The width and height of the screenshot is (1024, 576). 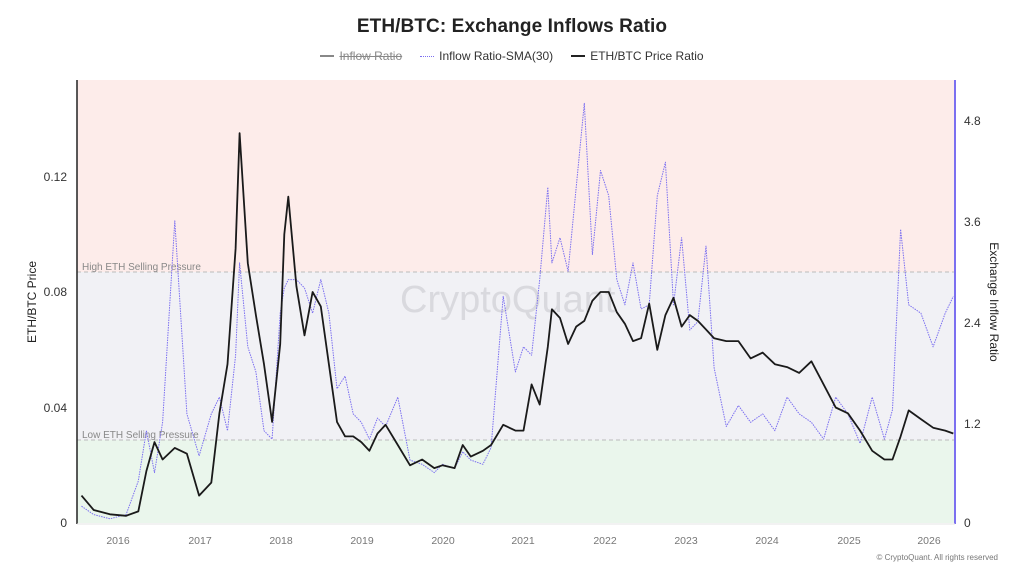 What do you see at coordinates (56, 292) in the screenshot?
I see `left-tick: 0.08` at bounding box center [56, 292].